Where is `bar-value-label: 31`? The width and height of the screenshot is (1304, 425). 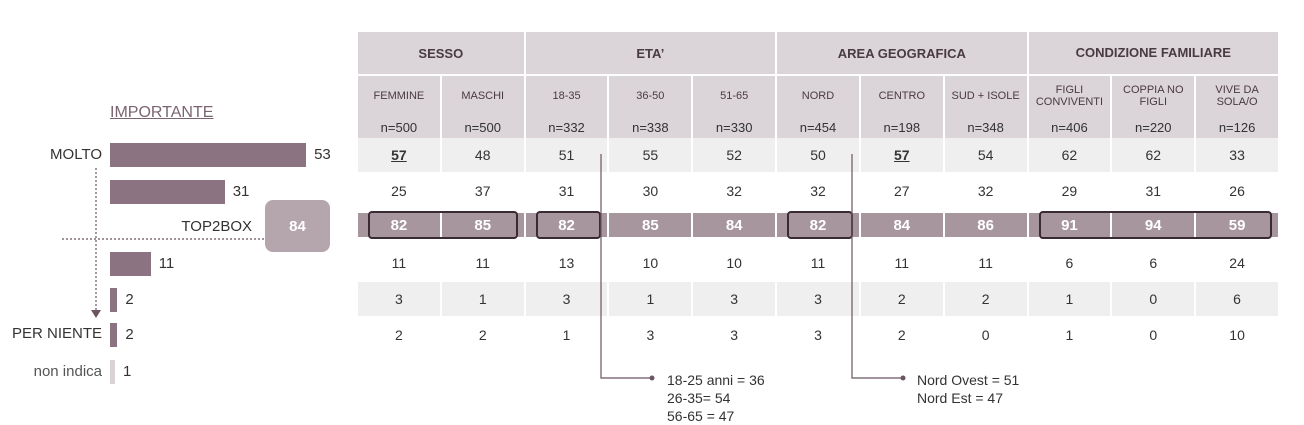
bar-value-label: 31 is located at coordinates (241, 191).